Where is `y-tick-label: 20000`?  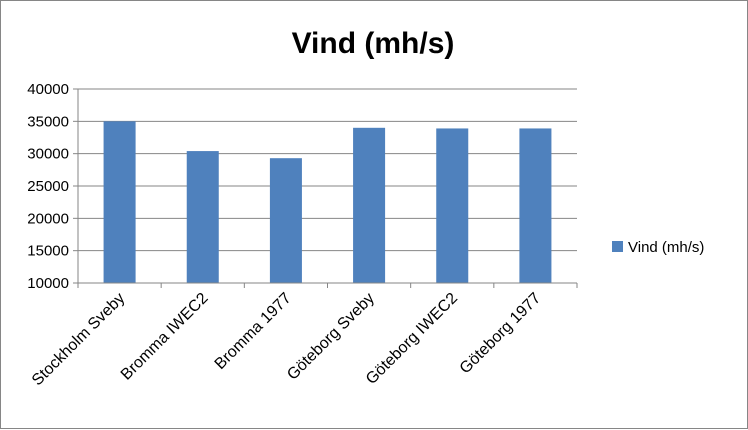 y-tick-label: 20000 is located at coordinates (48, 218).